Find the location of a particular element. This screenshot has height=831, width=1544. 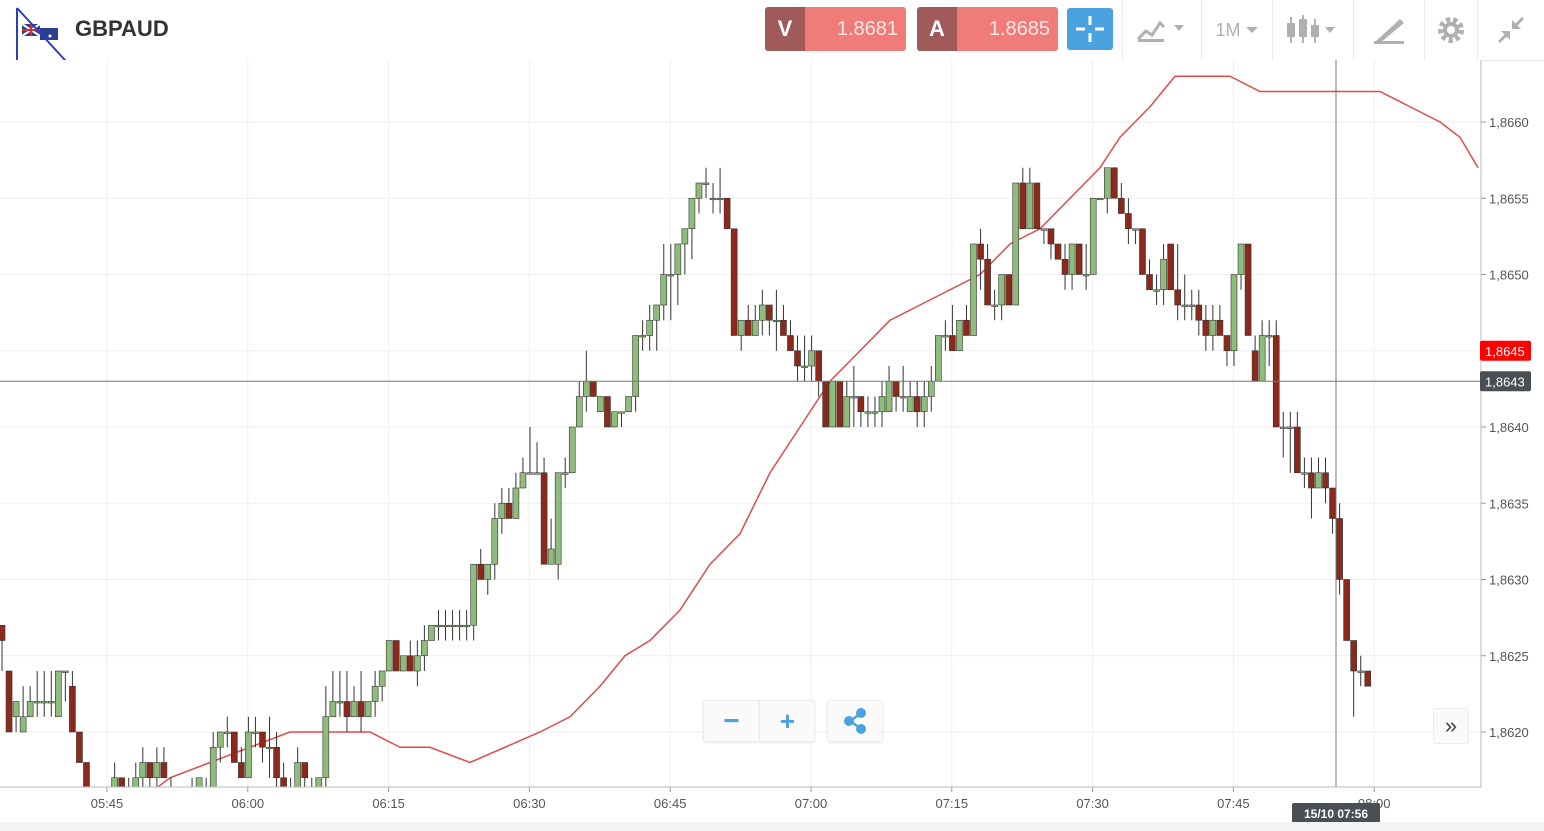

buy-button: A 1.8685 is located at coordinates (987, 29).